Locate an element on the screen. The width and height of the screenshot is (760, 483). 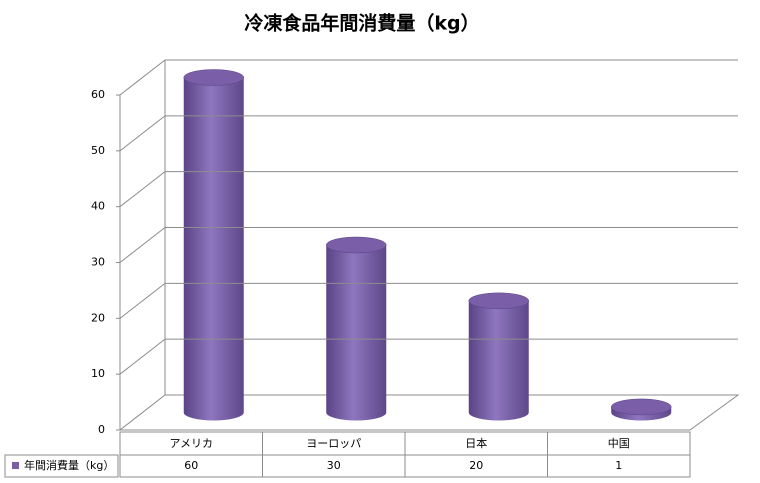
y-tick-label: 10 is located at coordinates (98, 373).